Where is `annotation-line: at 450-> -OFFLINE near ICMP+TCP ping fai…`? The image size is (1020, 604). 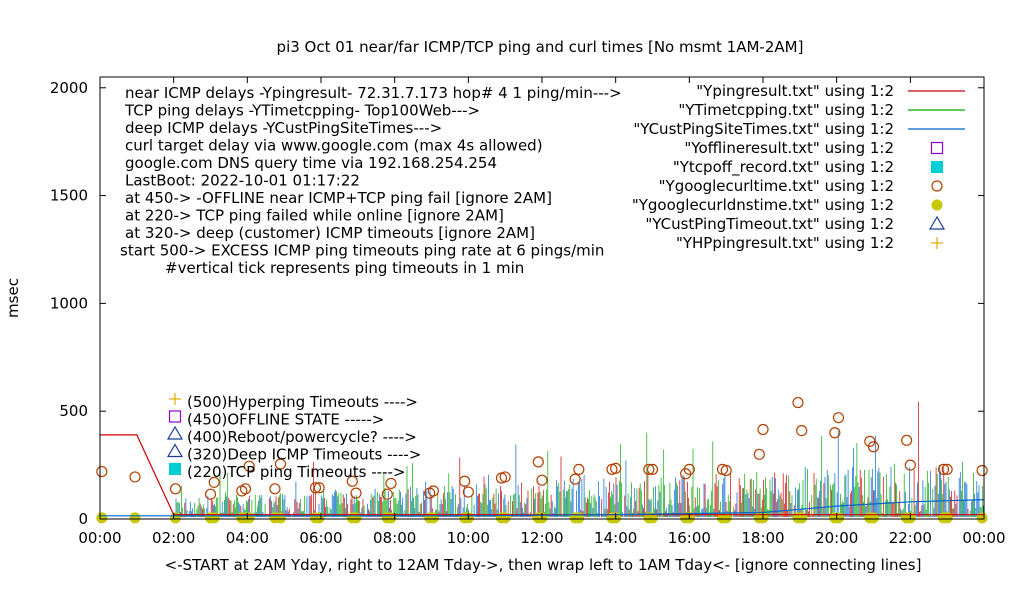
annotation-line: at 450-> -OFFLINE near ICMP+TCP ping fai… is located at coordinates (338, 198).